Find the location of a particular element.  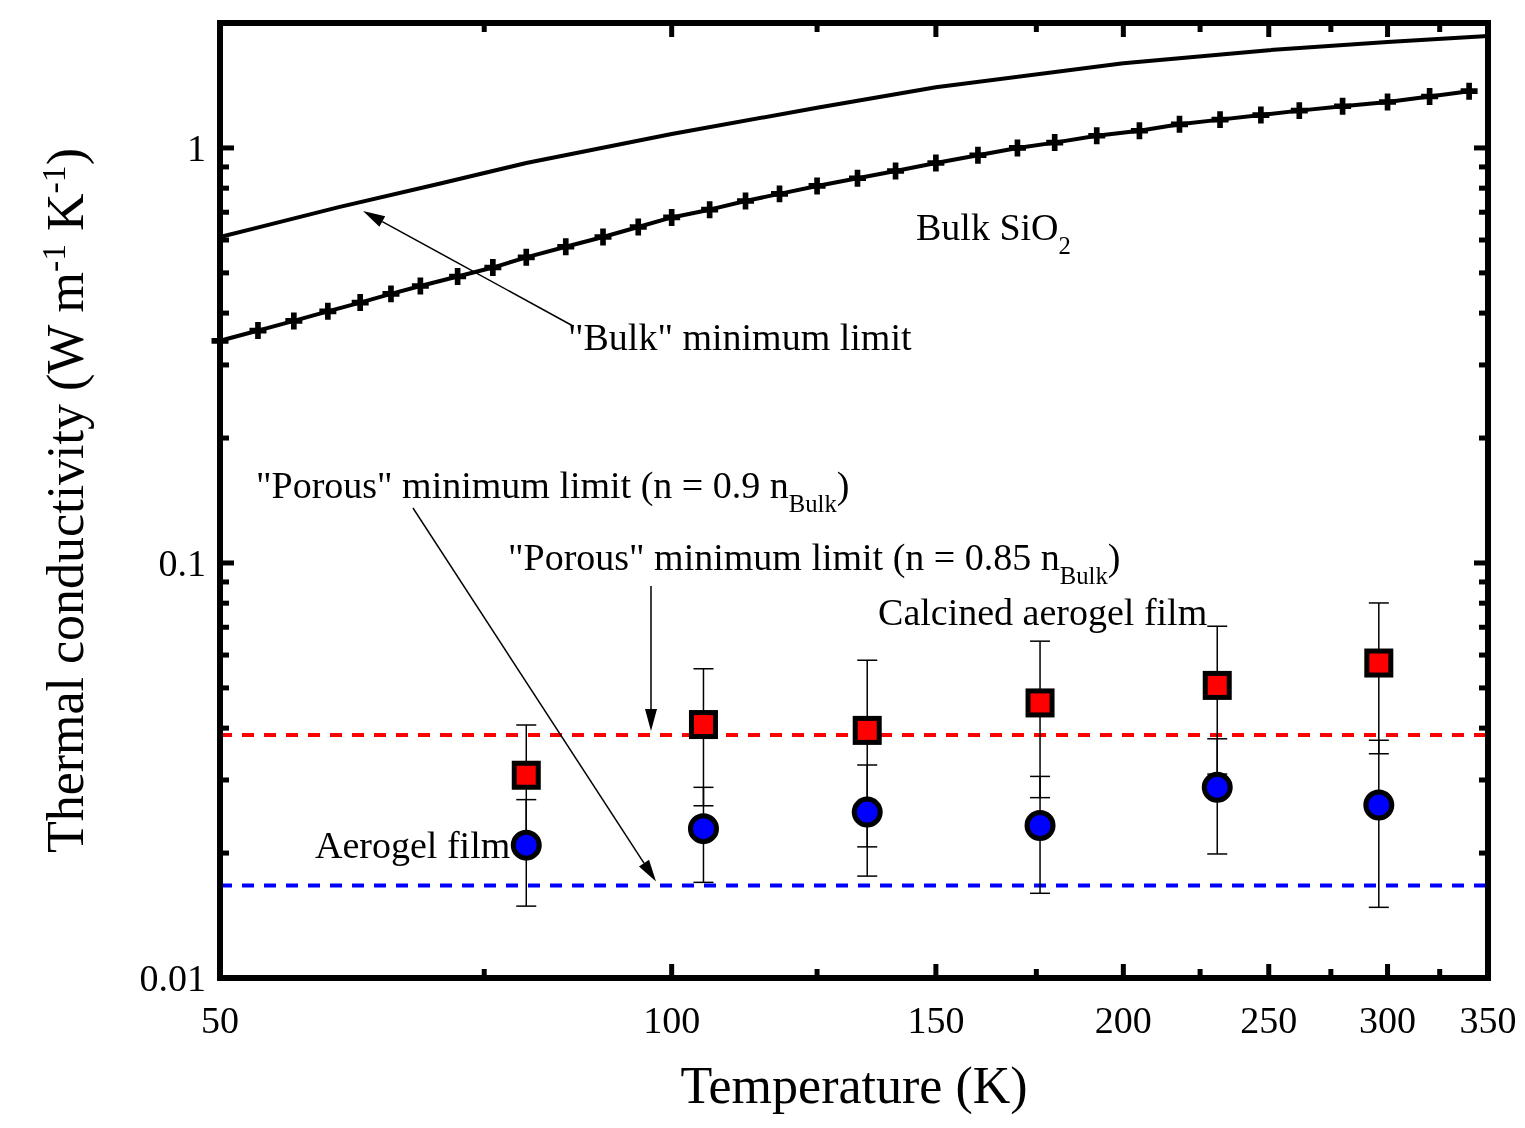

x-tick-label: 300 is located at coordinates (1388, 1020).